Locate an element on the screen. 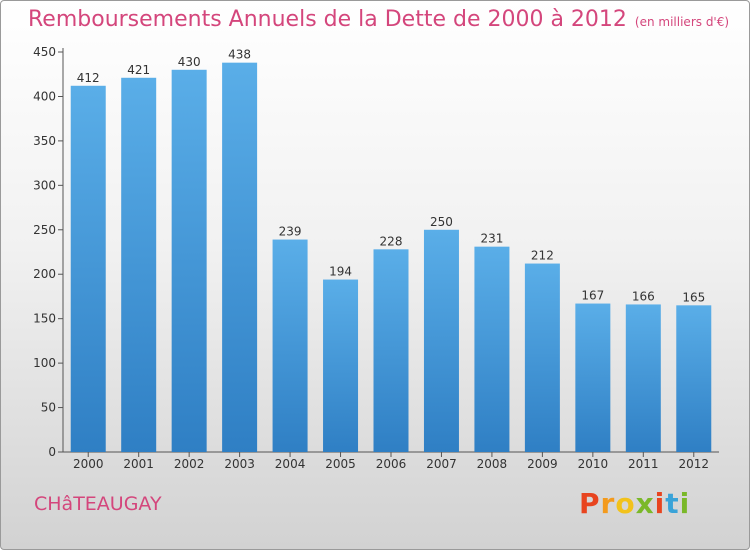 Image resolution: width=750 pixels, height=550 pixels. x-tick-label: 2008 is located at coordinates (492, 464).